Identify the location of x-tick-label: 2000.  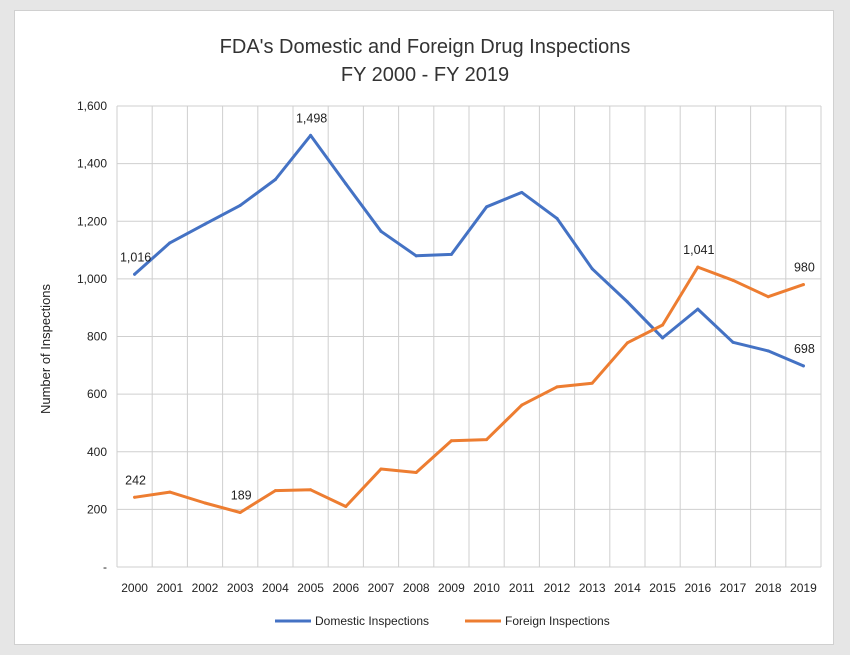
(134, 588).